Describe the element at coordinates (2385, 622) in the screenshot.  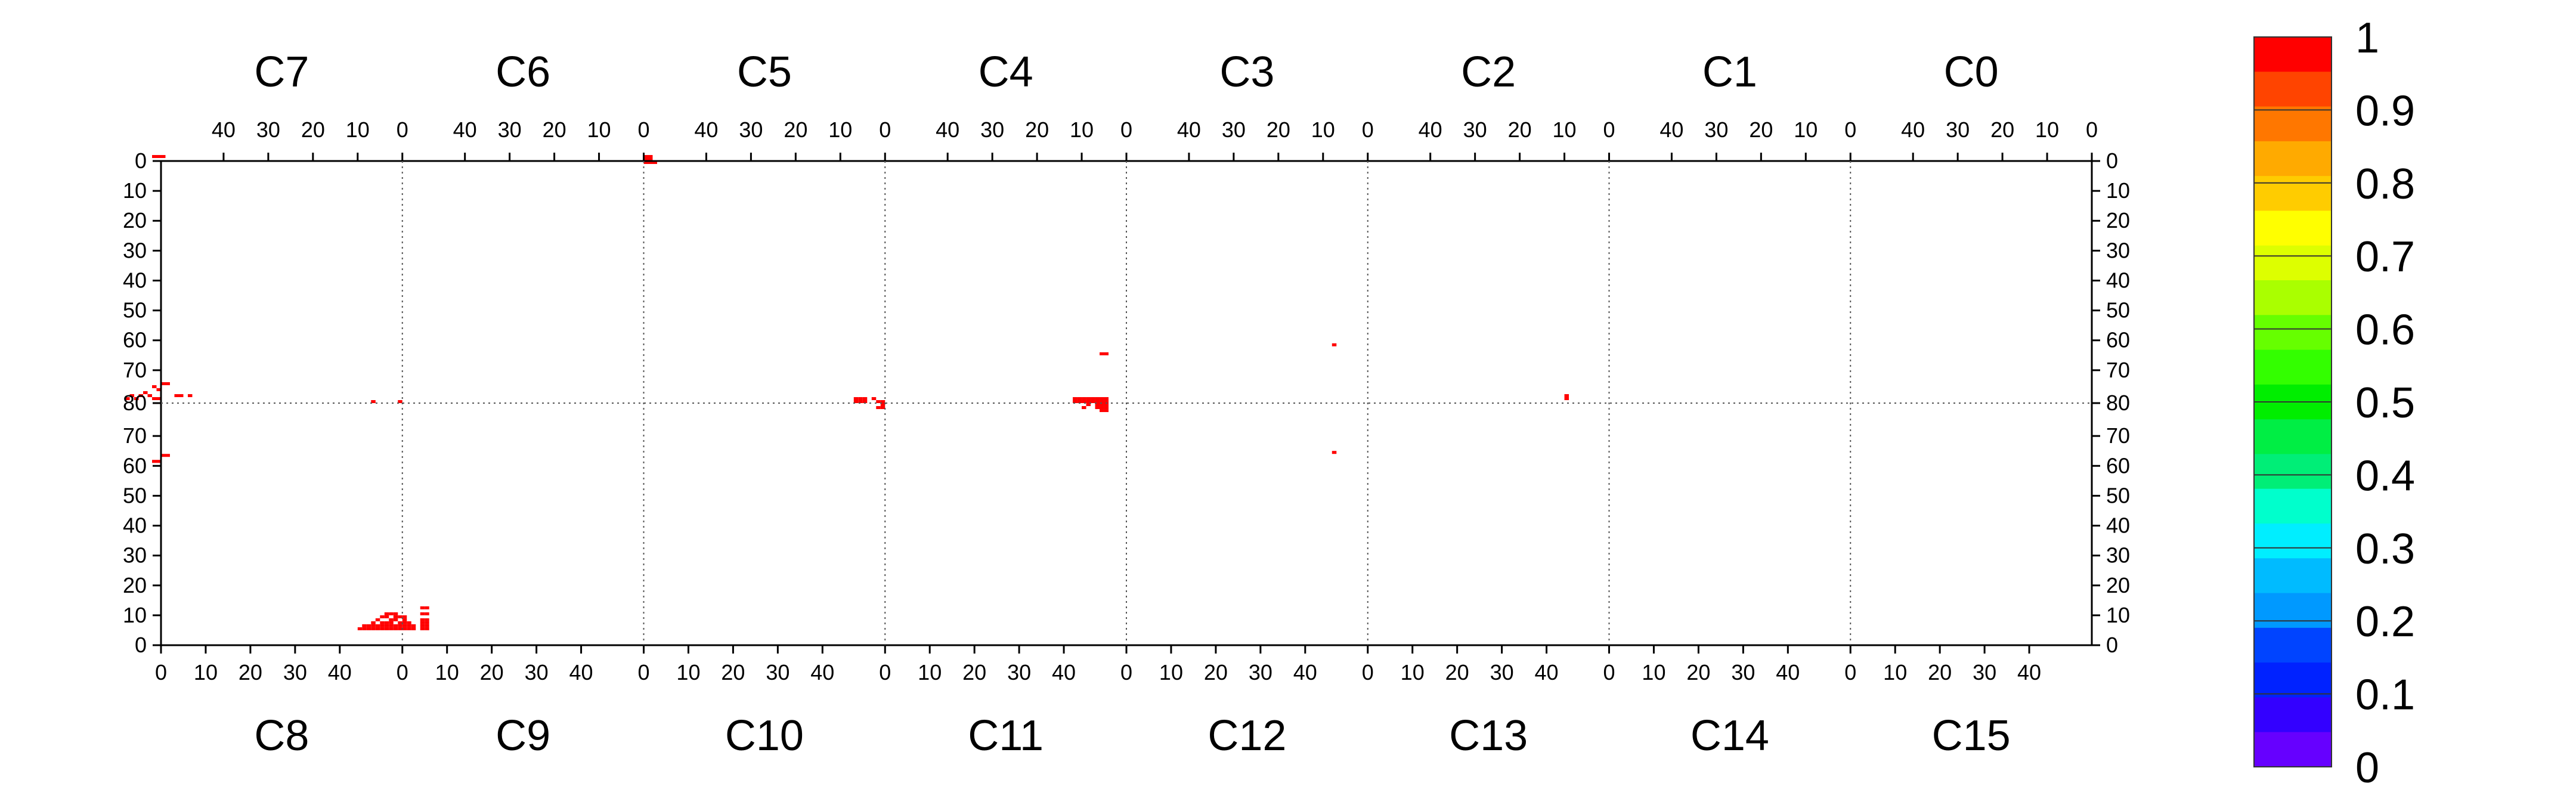
I see `colorbar-tick-label: 0.2` at that location.